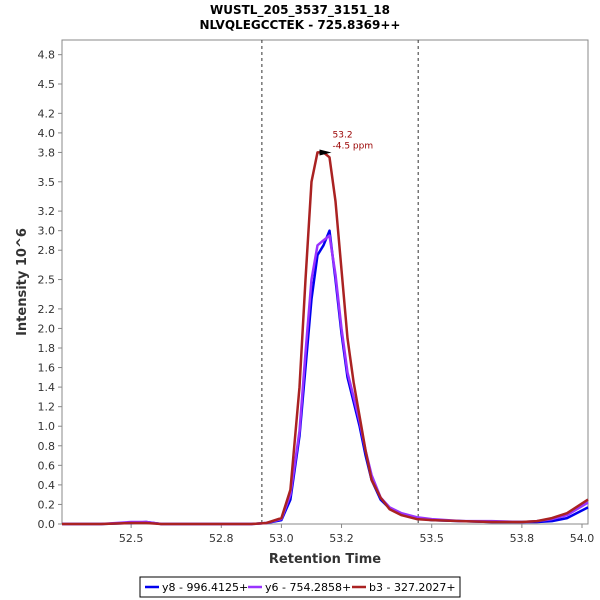  Describe the element at coordinates (341, 538) in the screenshot. I see `x-tick-label: 53.2` at that location.